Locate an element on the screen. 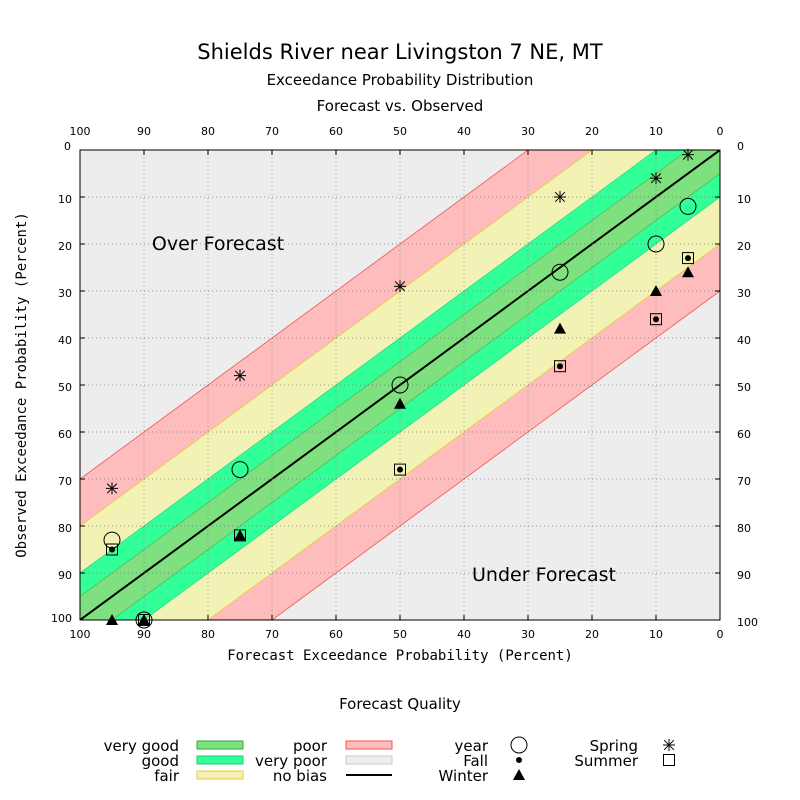 This screenshot has width=800, height=800. legend-label-summer: Summer is located at coordinates (606, 761).